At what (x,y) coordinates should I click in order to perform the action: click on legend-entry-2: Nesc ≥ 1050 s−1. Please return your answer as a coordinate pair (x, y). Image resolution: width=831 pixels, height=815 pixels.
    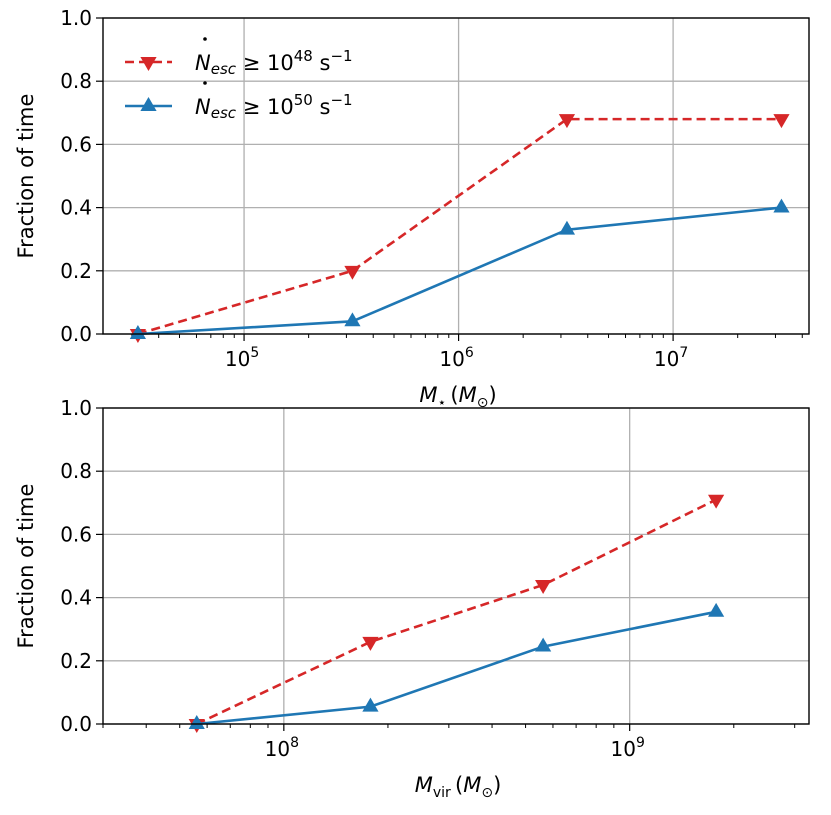
    Looking at the image, I should click on (239, 101).